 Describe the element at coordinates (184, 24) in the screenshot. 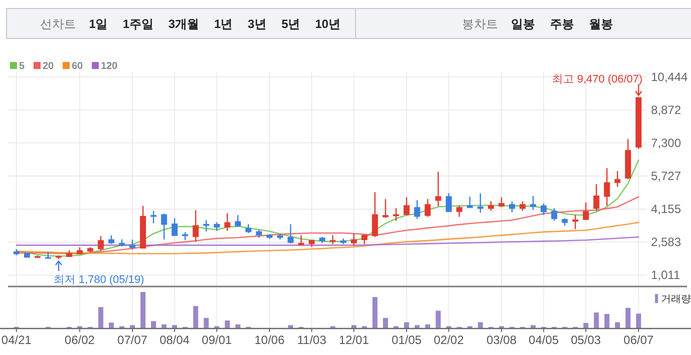

I see `text: 3개월` at that location.